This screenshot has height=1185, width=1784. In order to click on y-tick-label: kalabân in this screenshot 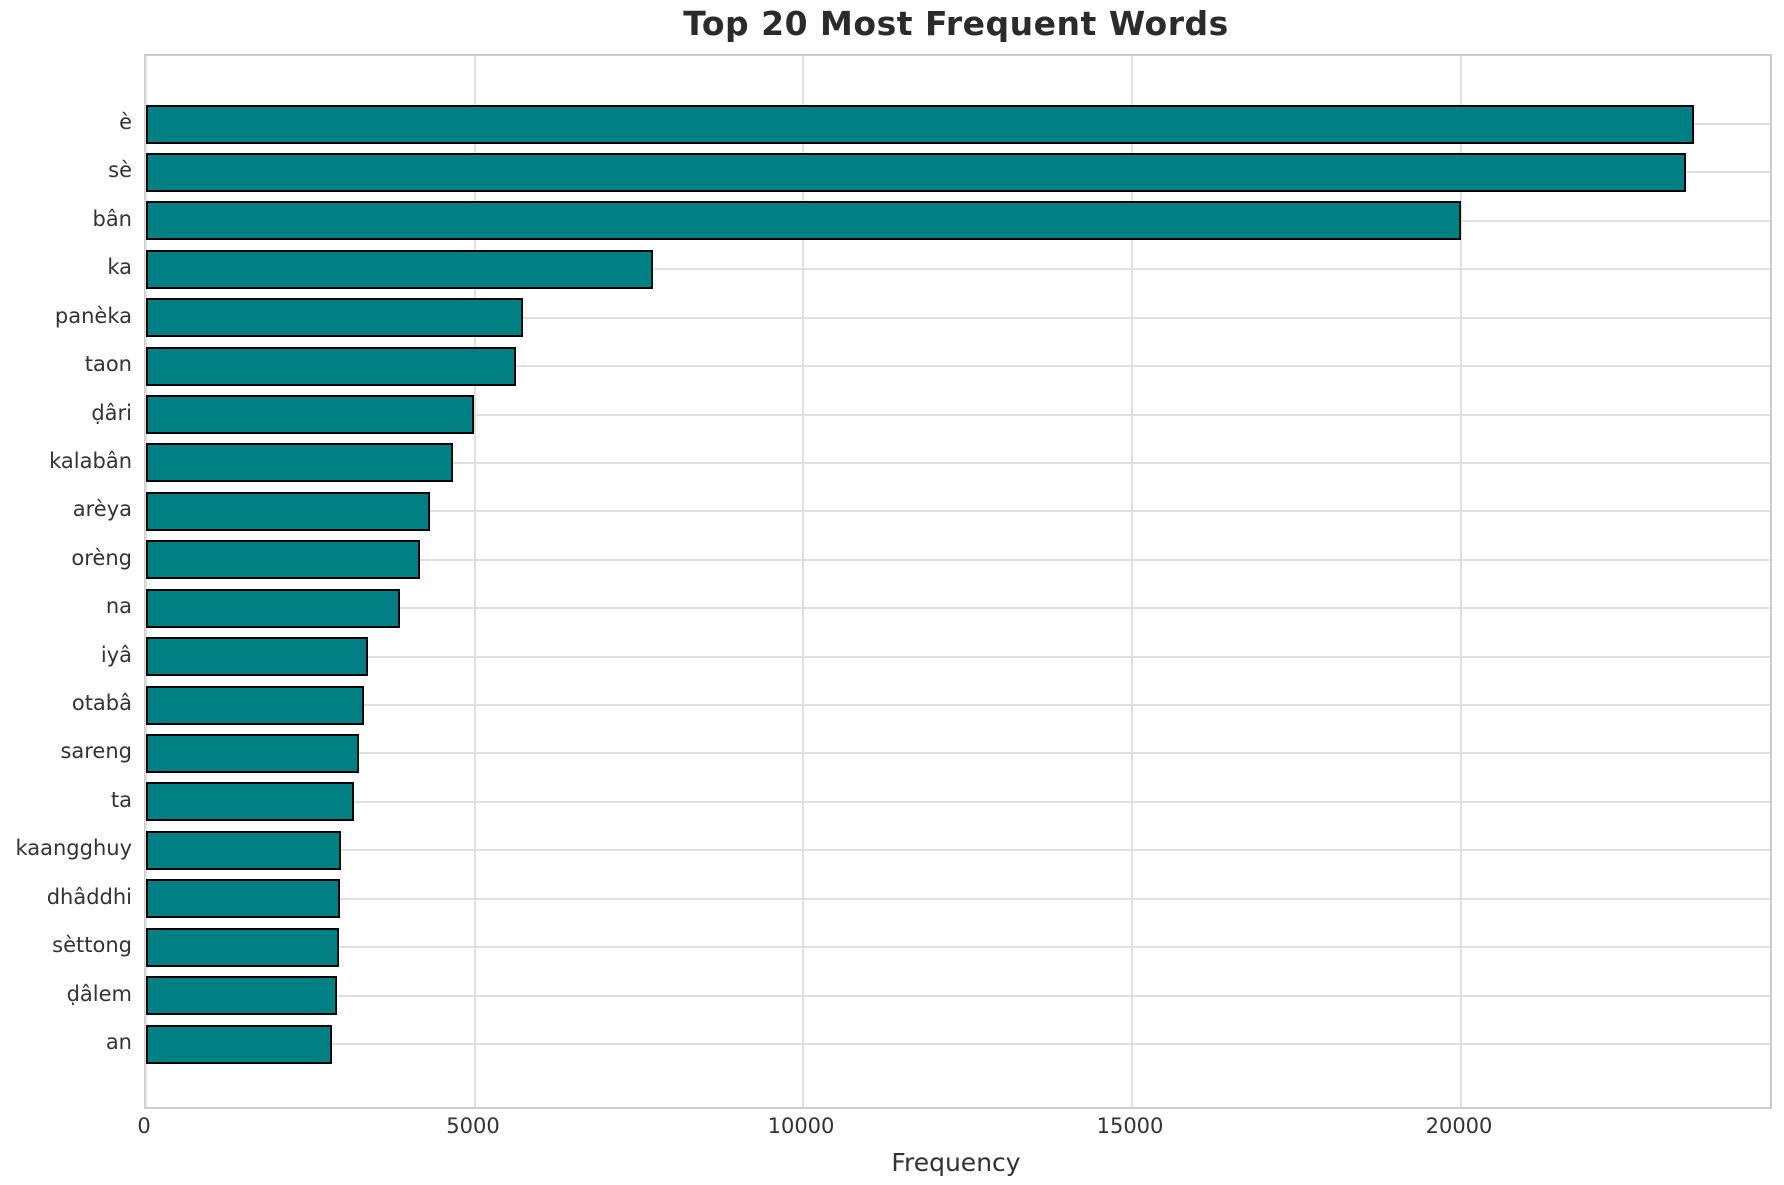, I will do `click(90, 461)`.